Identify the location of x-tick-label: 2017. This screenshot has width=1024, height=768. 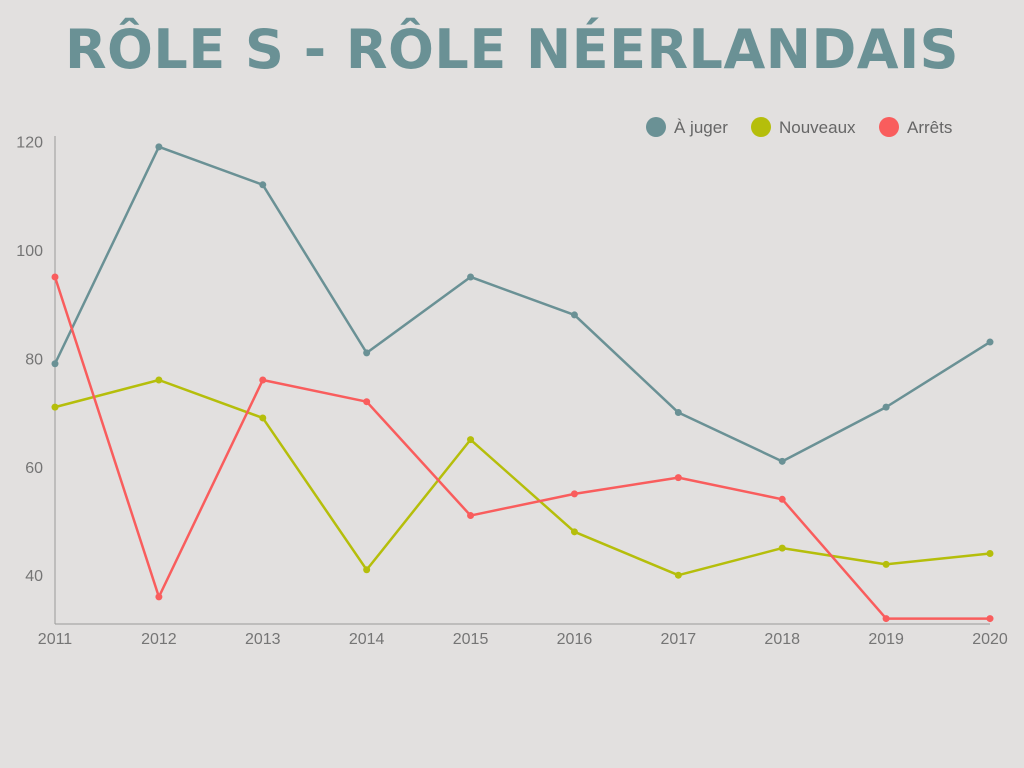
(679, 639).